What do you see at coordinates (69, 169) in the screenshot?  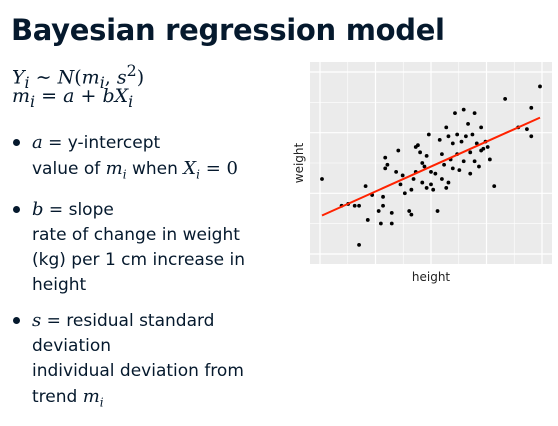 I see `intercept-desc-prefix: value of` at bounding box center [69, 169].